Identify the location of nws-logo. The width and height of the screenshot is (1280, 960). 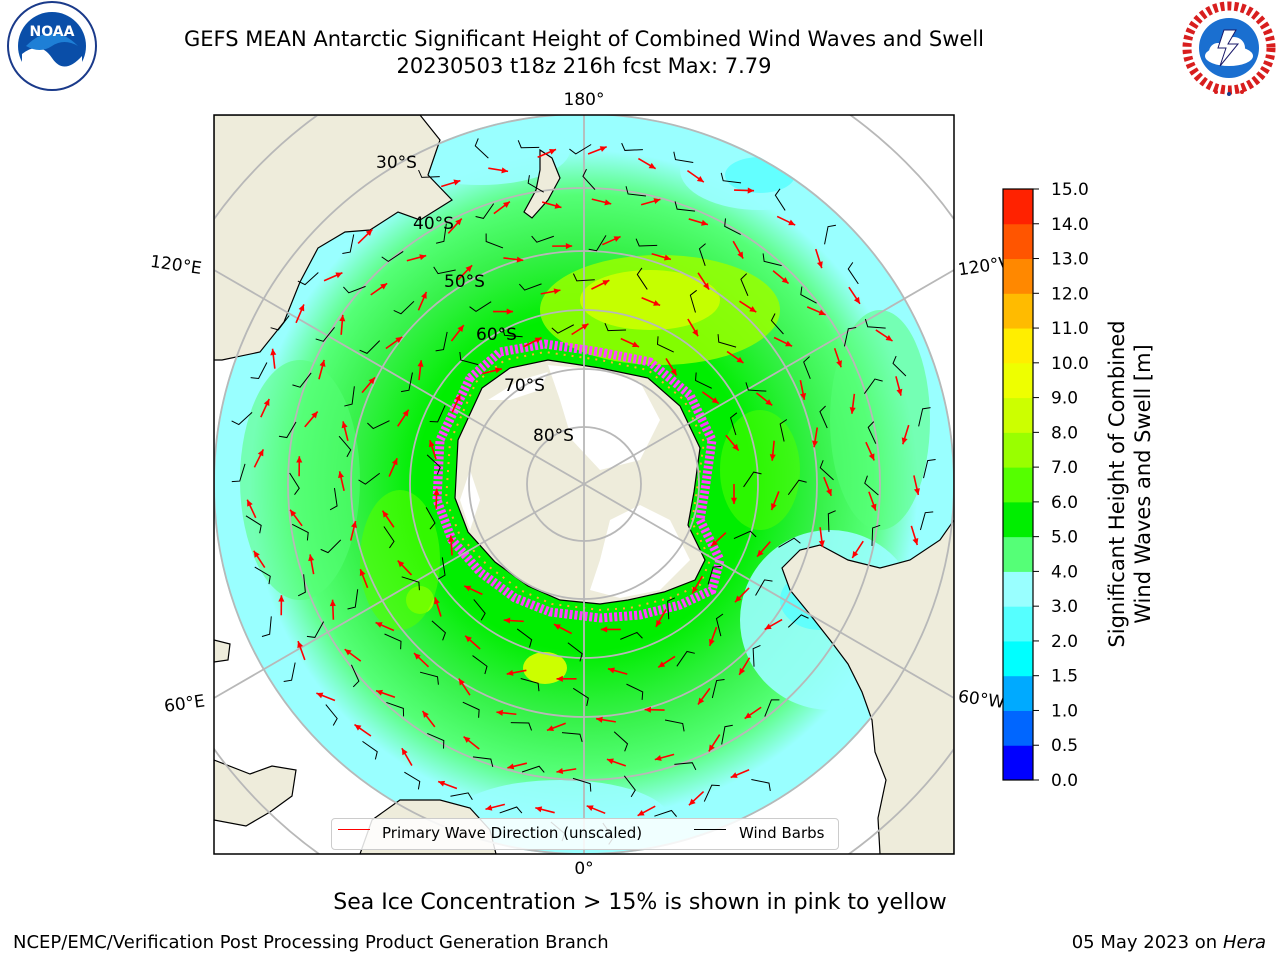
(1229, 48).